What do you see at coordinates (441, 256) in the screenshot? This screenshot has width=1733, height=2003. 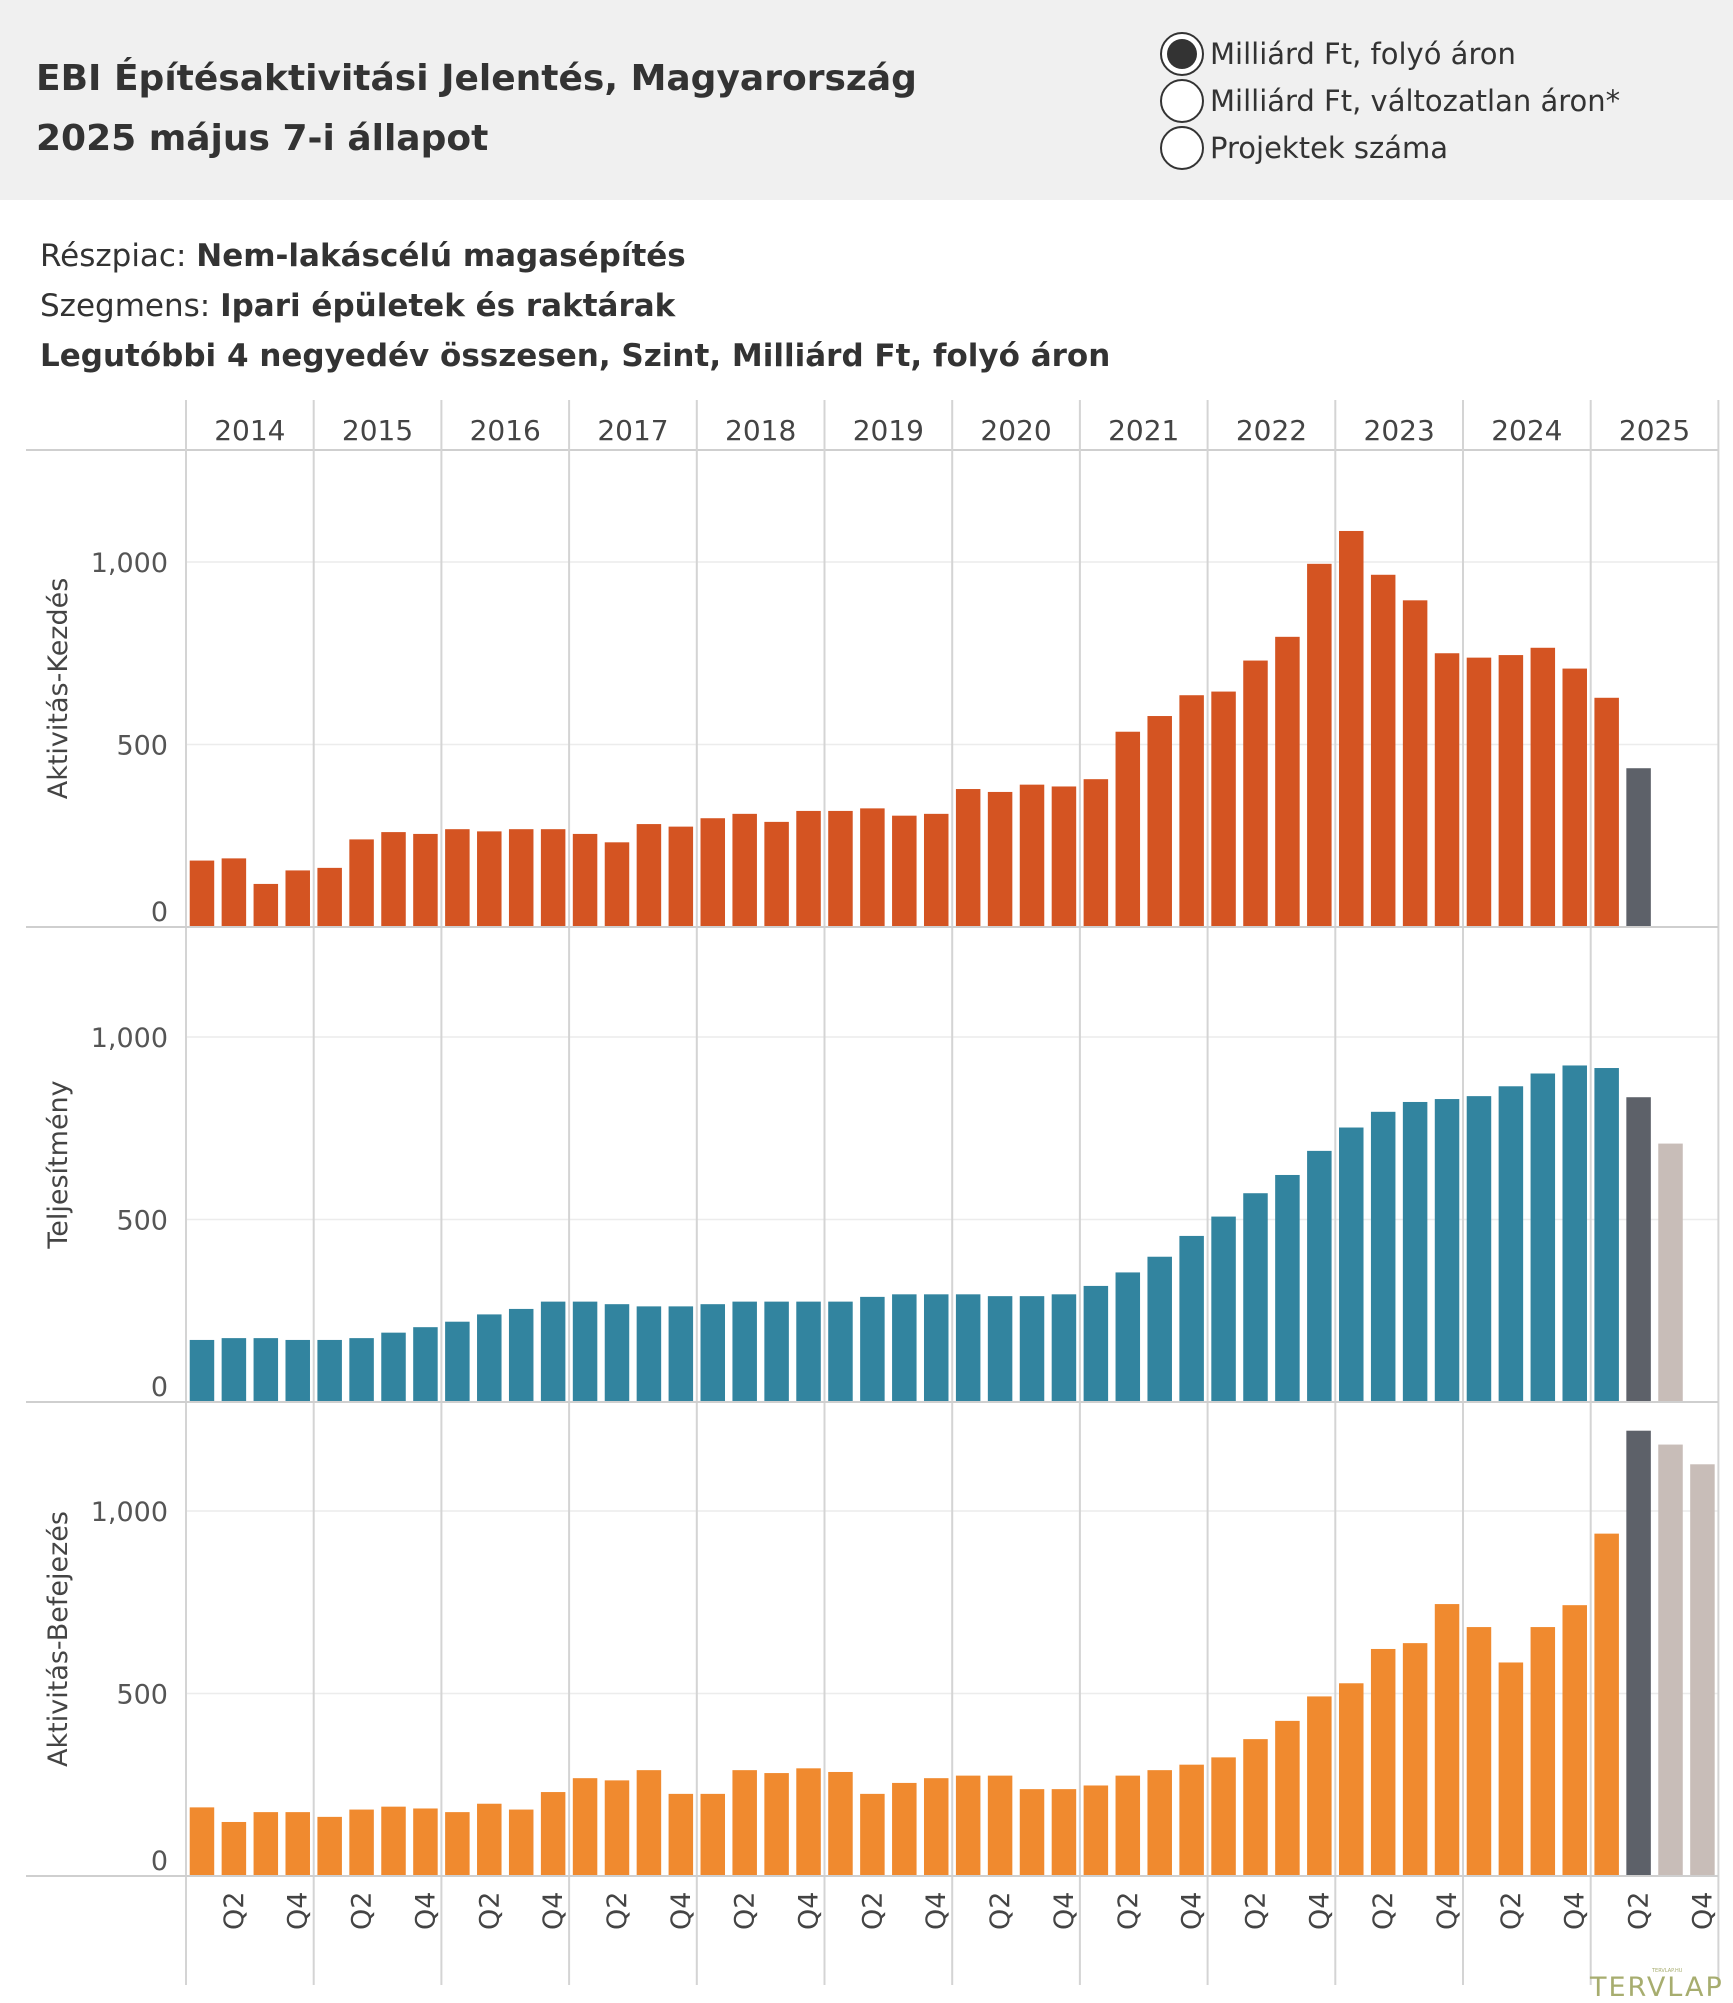 I see `submarket-value: Nem-lakáscélú magasépítés` at bounding box center [441, 256].